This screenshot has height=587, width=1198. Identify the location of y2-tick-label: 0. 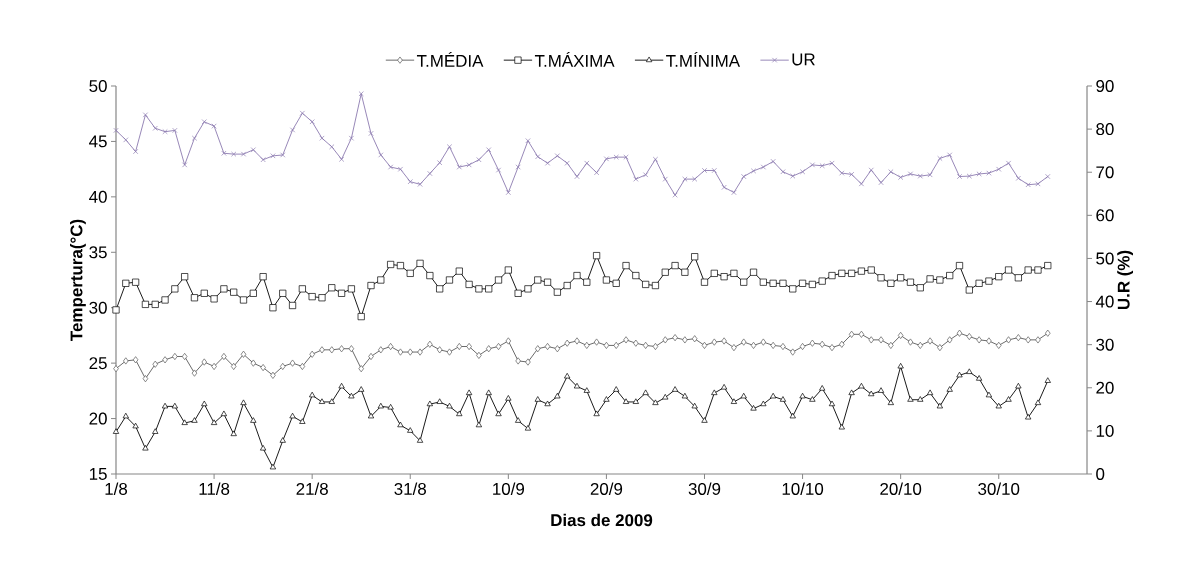
(1100, 474).